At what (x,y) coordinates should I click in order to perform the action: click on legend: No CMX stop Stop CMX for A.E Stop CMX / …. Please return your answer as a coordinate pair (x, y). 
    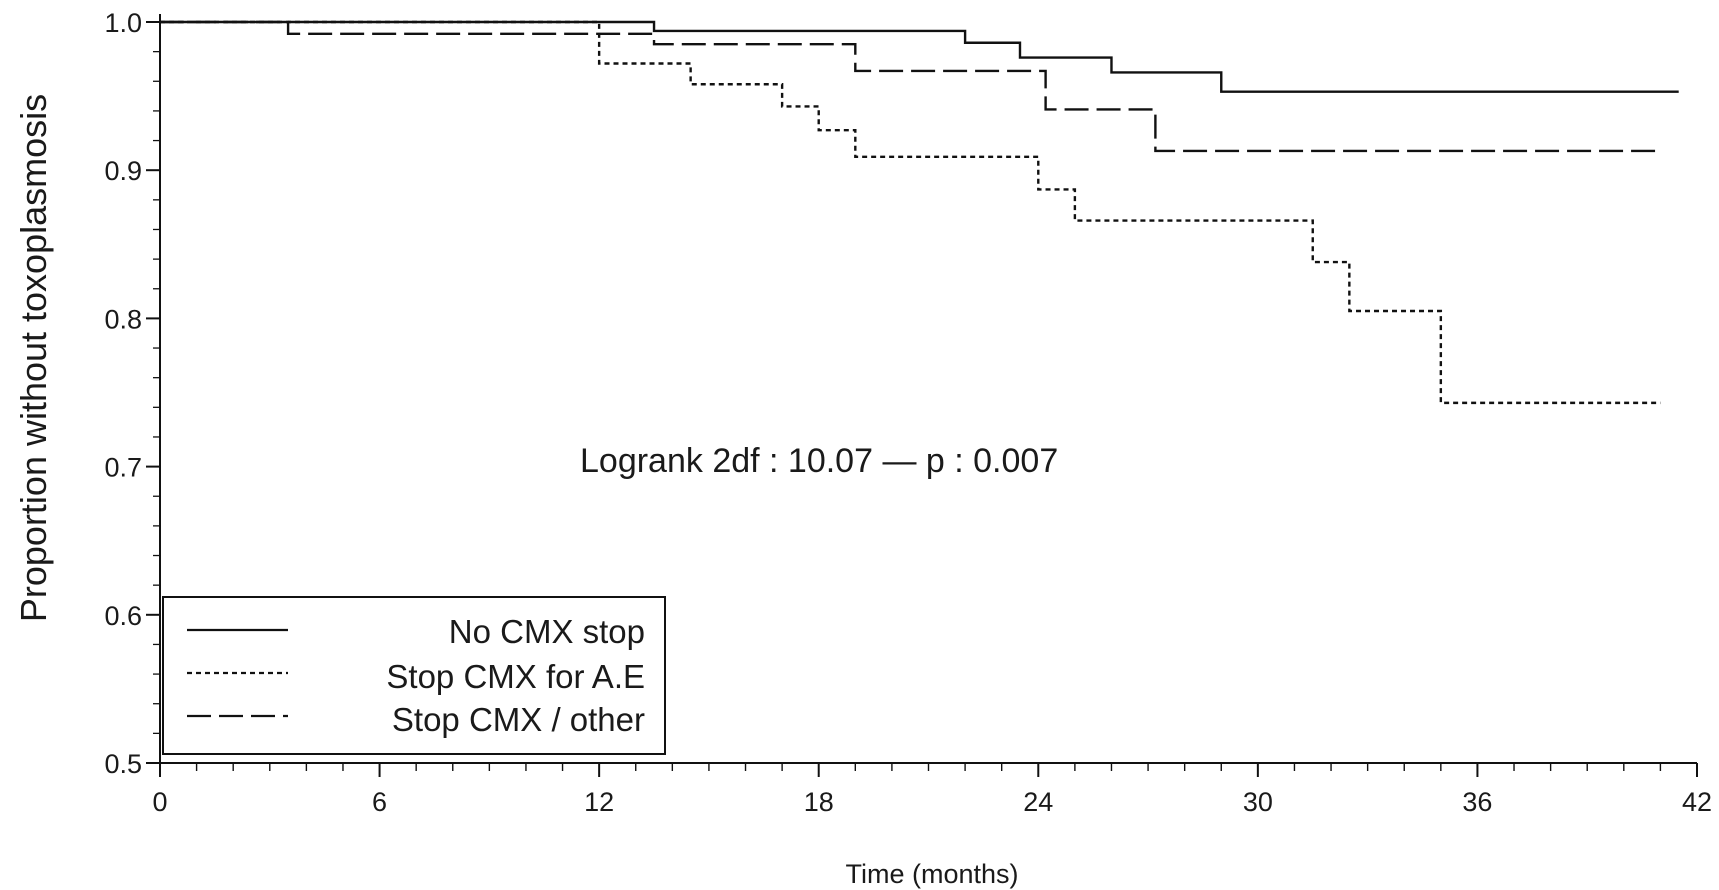
    Looking at the image, I should click on (414, 675).